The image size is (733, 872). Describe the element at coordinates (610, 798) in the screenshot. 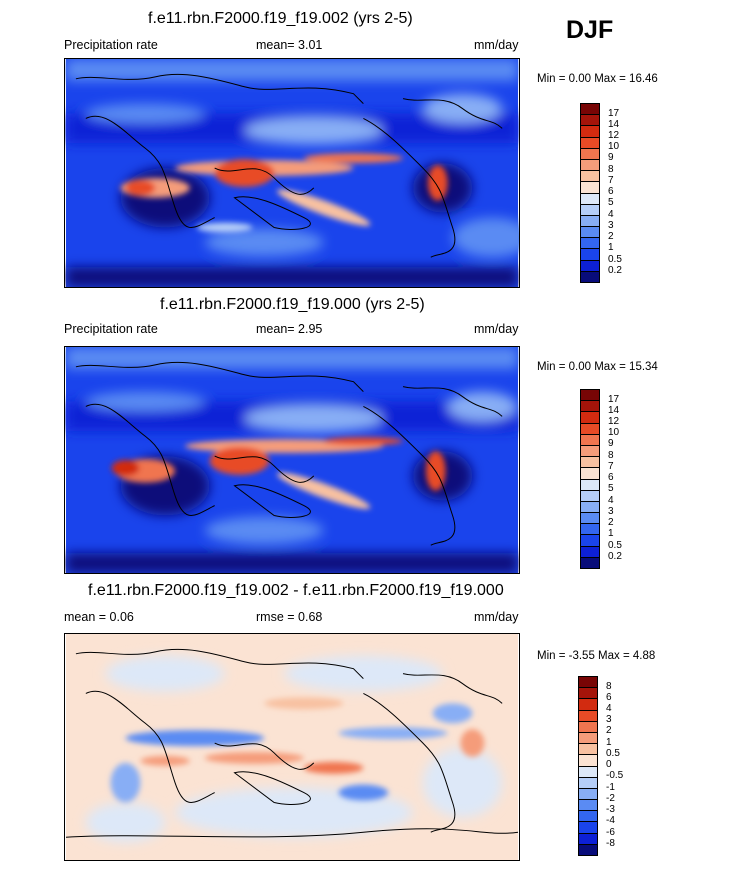

I see `colorbar-tick: -2` at that location.